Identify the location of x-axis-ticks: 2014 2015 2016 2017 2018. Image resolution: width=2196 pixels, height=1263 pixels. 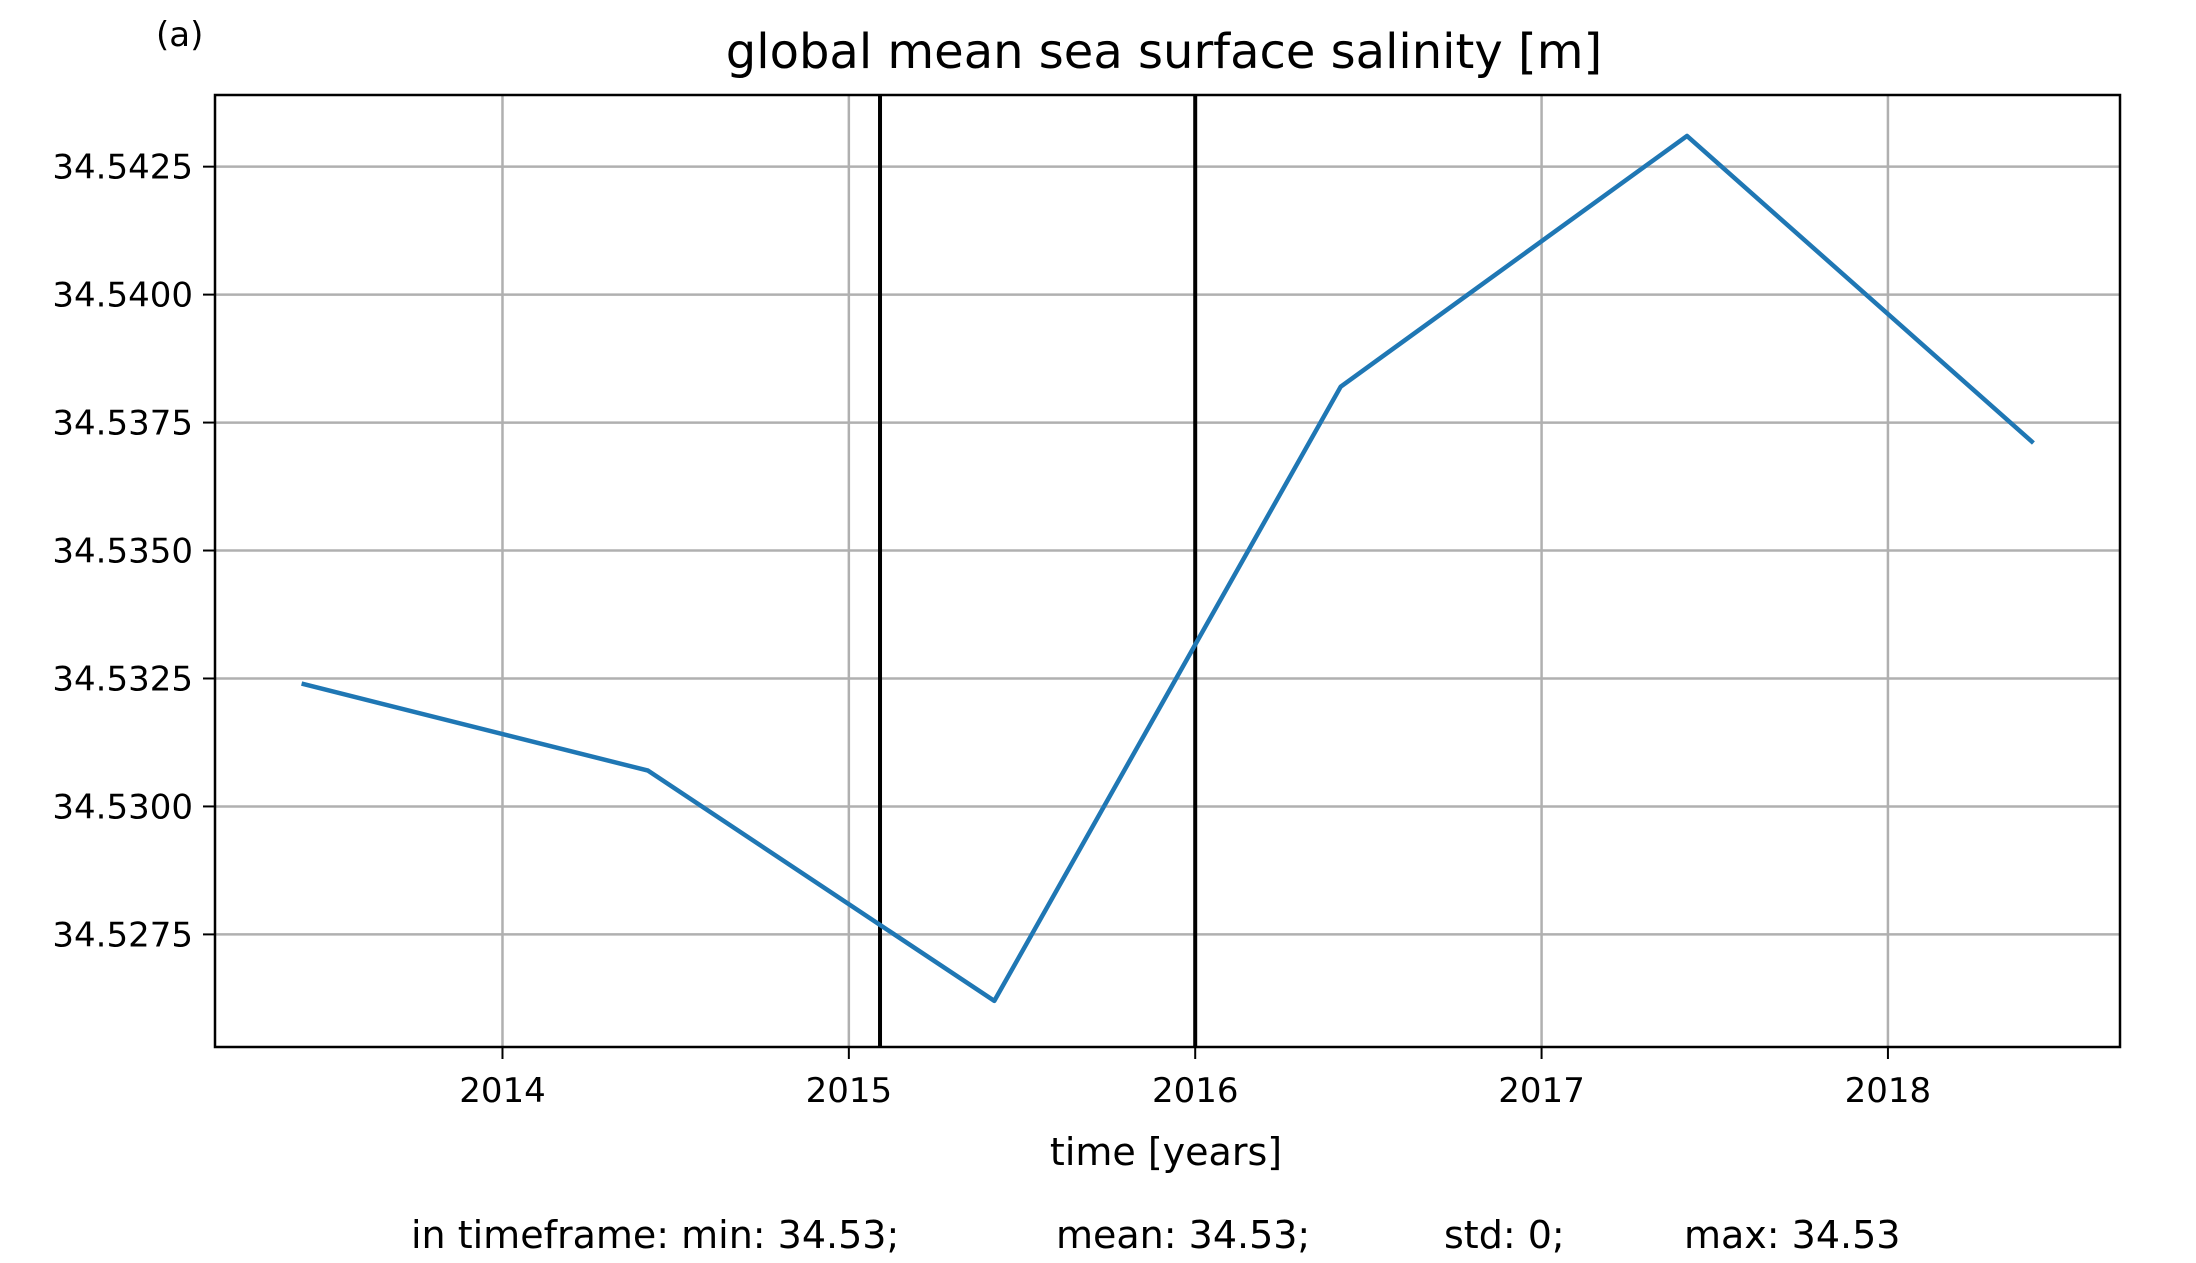
(1195, 1079).